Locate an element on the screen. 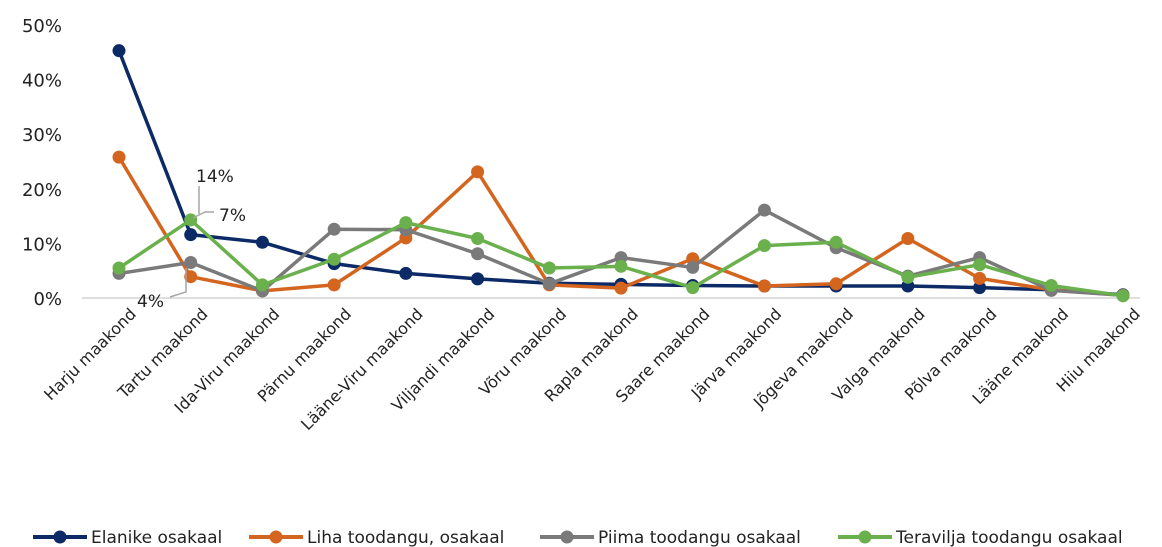  legend-item: Teravilja toodangu osakaal is located at coordinates (980, 537).